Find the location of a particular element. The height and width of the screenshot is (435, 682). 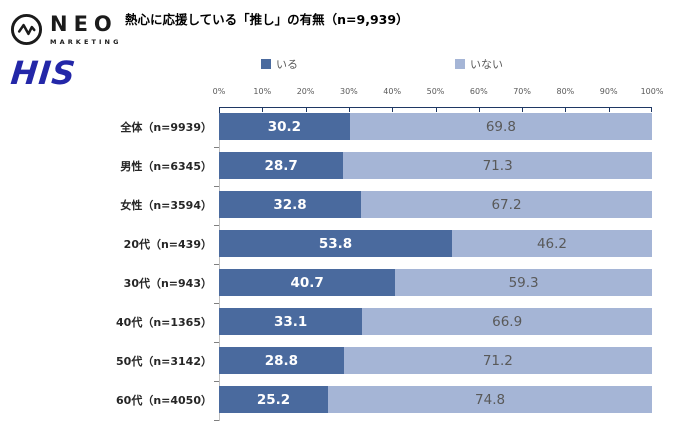

neo-logo-text: NEO is located at coordinates (84, 23).